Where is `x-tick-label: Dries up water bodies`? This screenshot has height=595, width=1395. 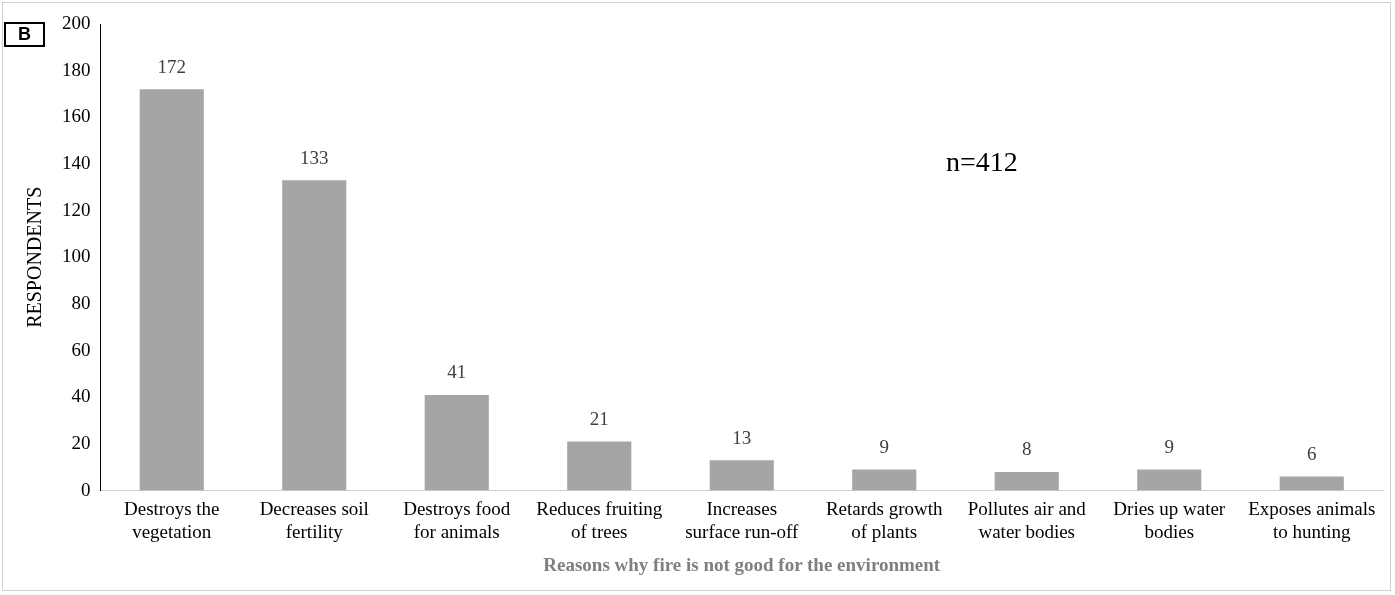 x-tick-label: Dries up water bodies is located at coordinates (1169, 519).